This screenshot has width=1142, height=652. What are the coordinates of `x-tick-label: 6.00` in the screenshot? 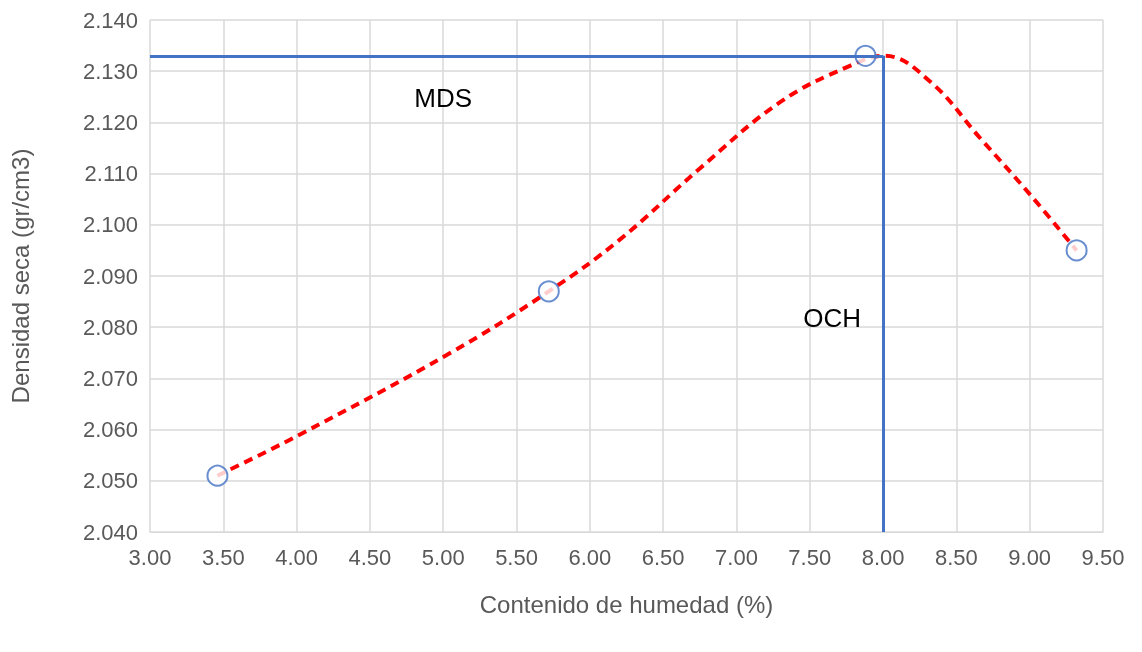 It's located at (590, 557).